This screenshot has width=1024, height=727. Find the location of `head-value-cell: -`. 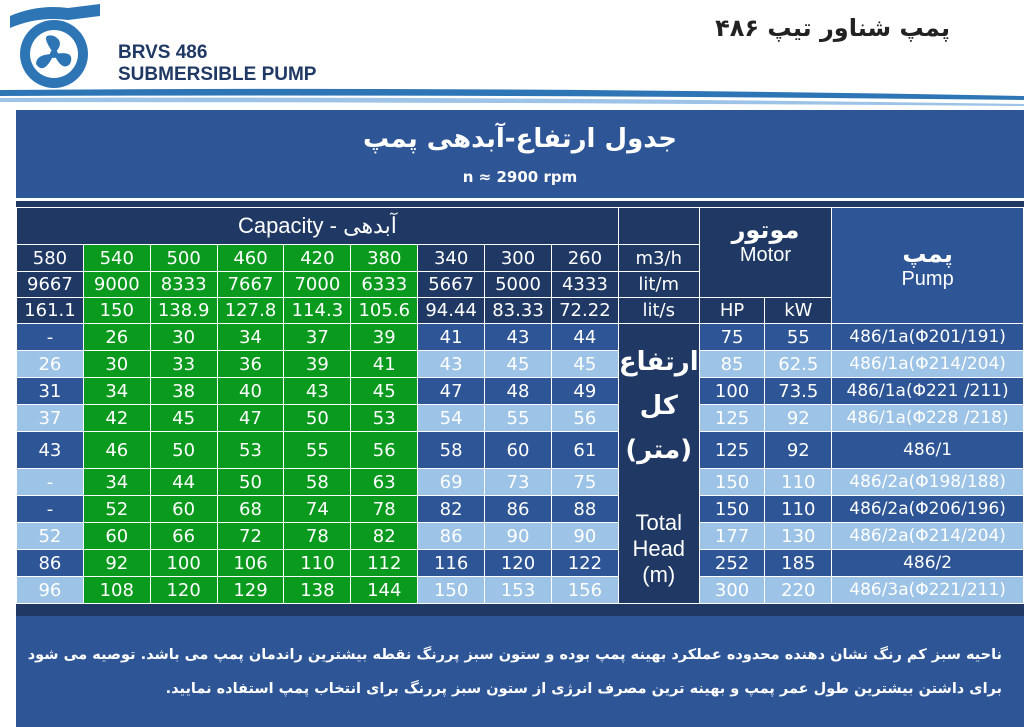

head-value-cell: - is located at coordinates (50, 482).